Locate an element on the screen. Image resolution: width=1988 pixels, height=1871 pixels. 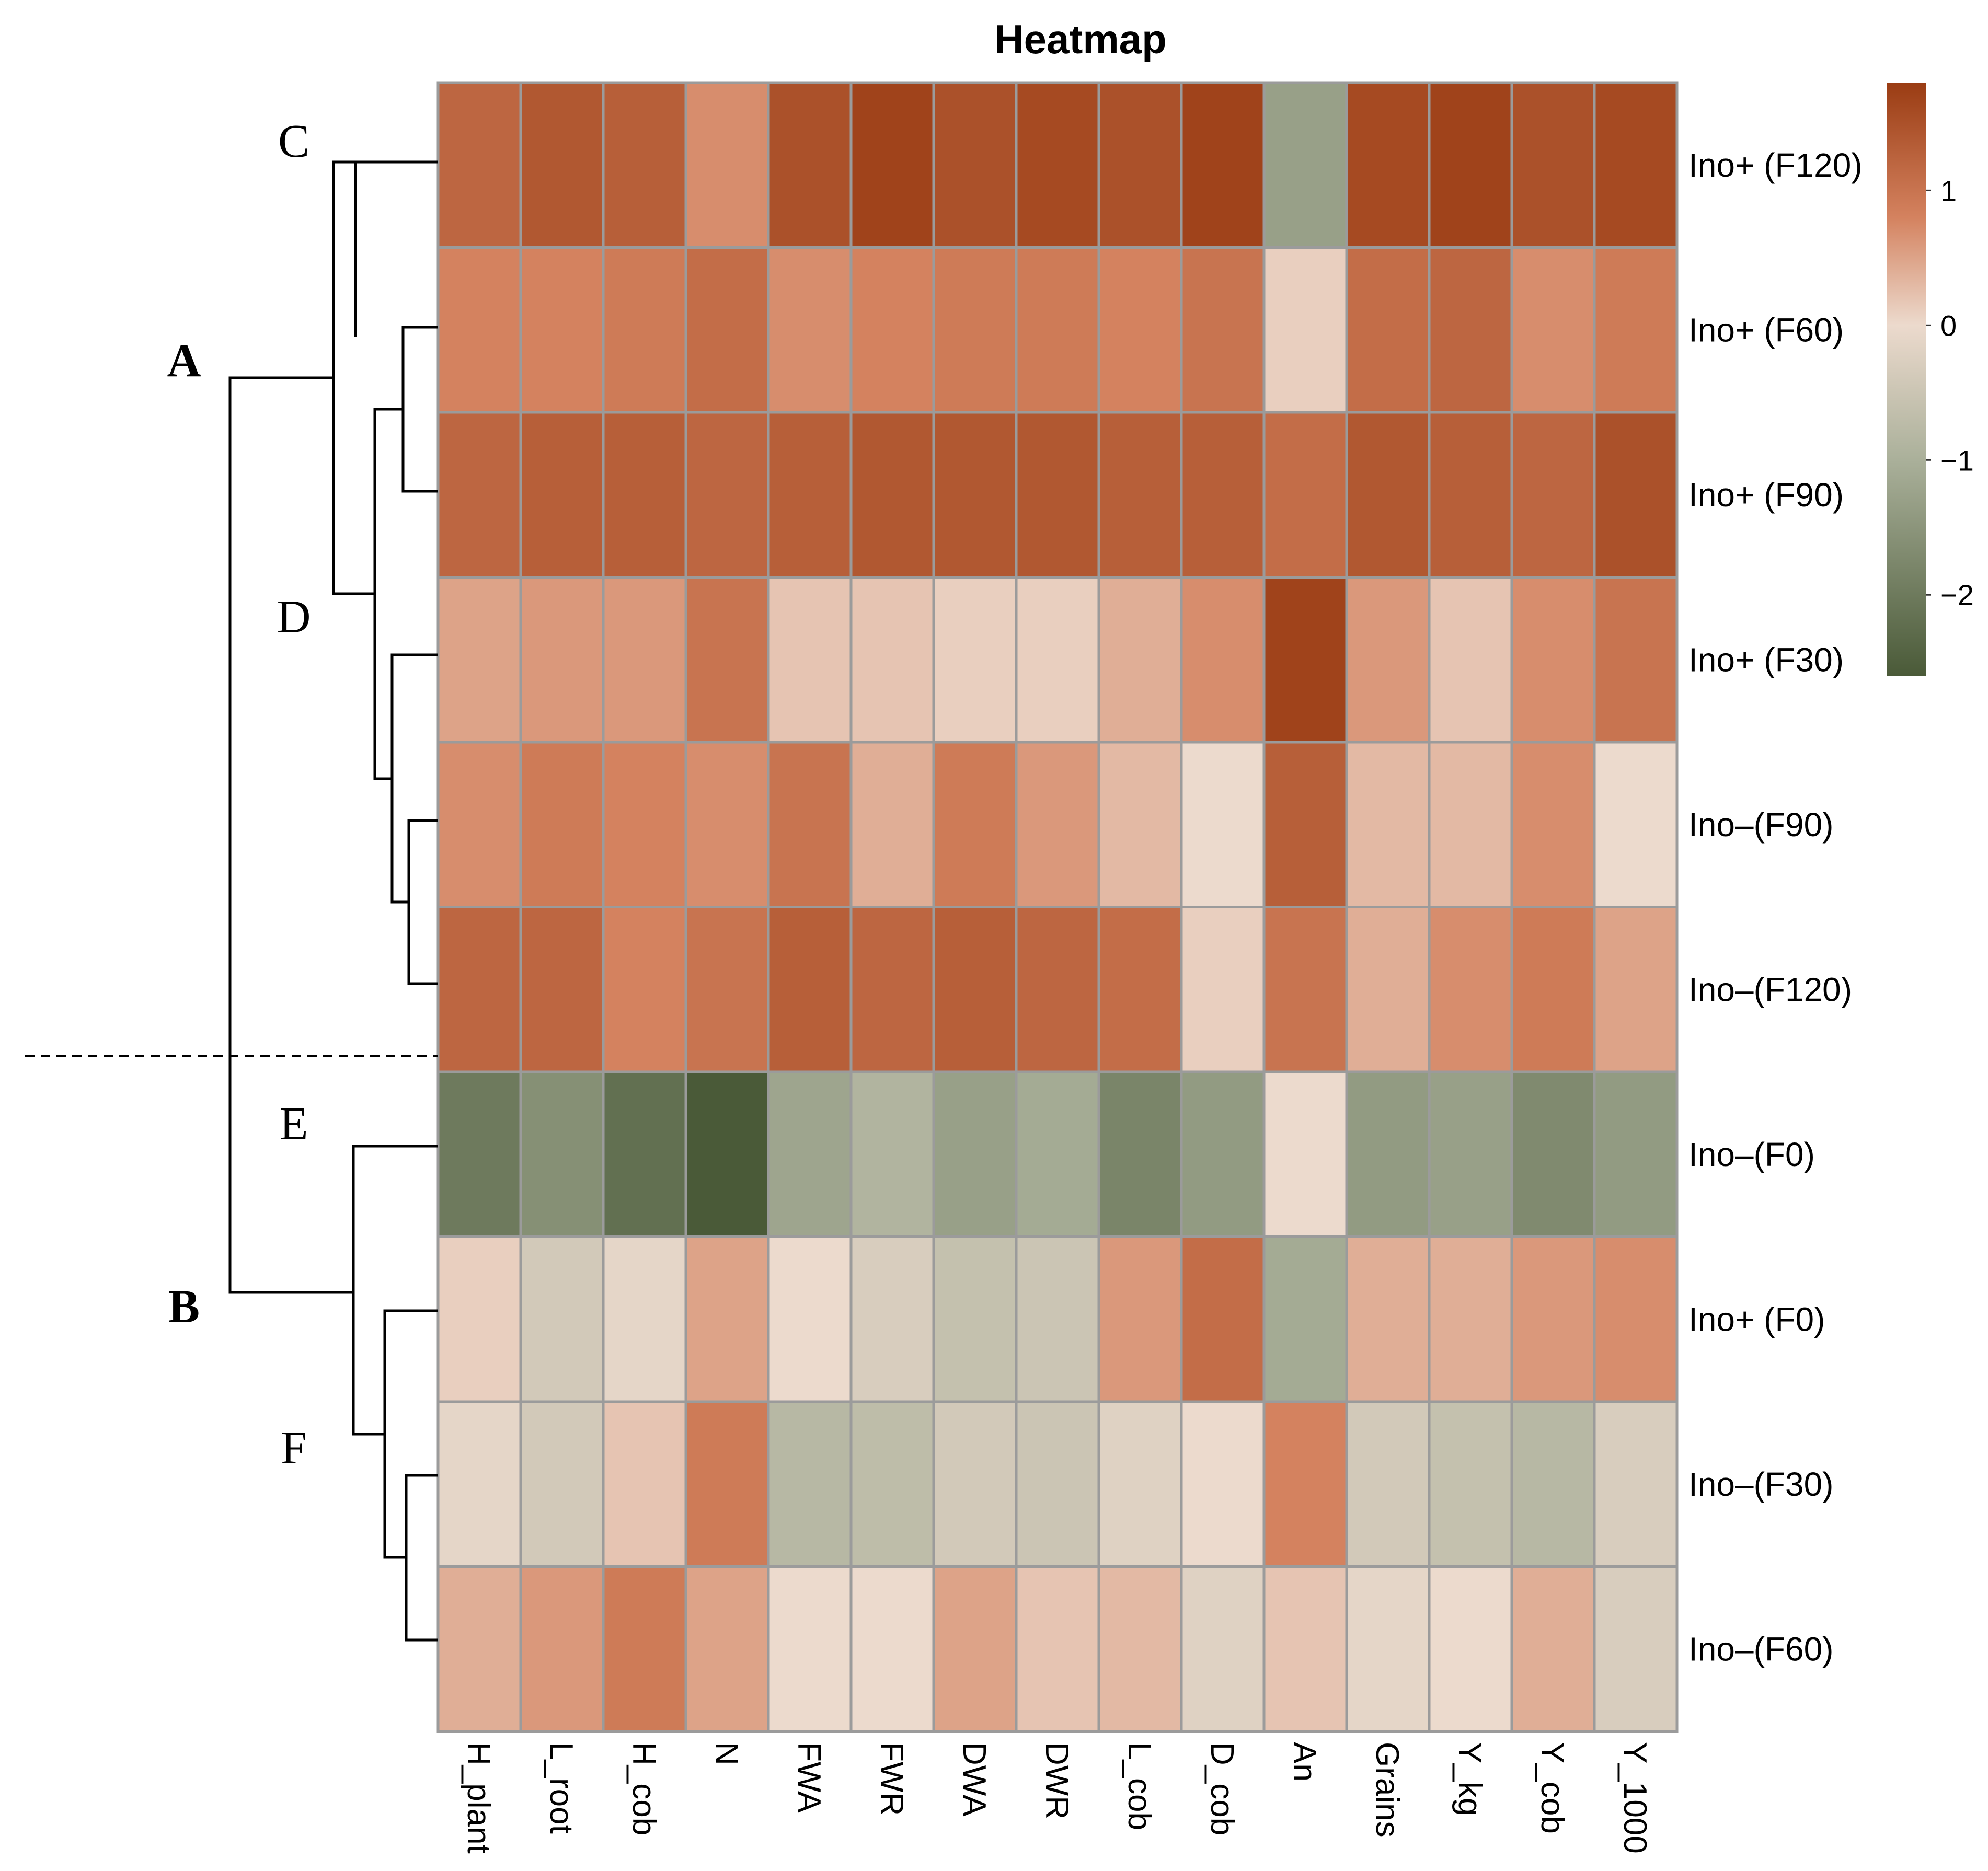
cluster-label-D: D is located at coordinates (294, 617).